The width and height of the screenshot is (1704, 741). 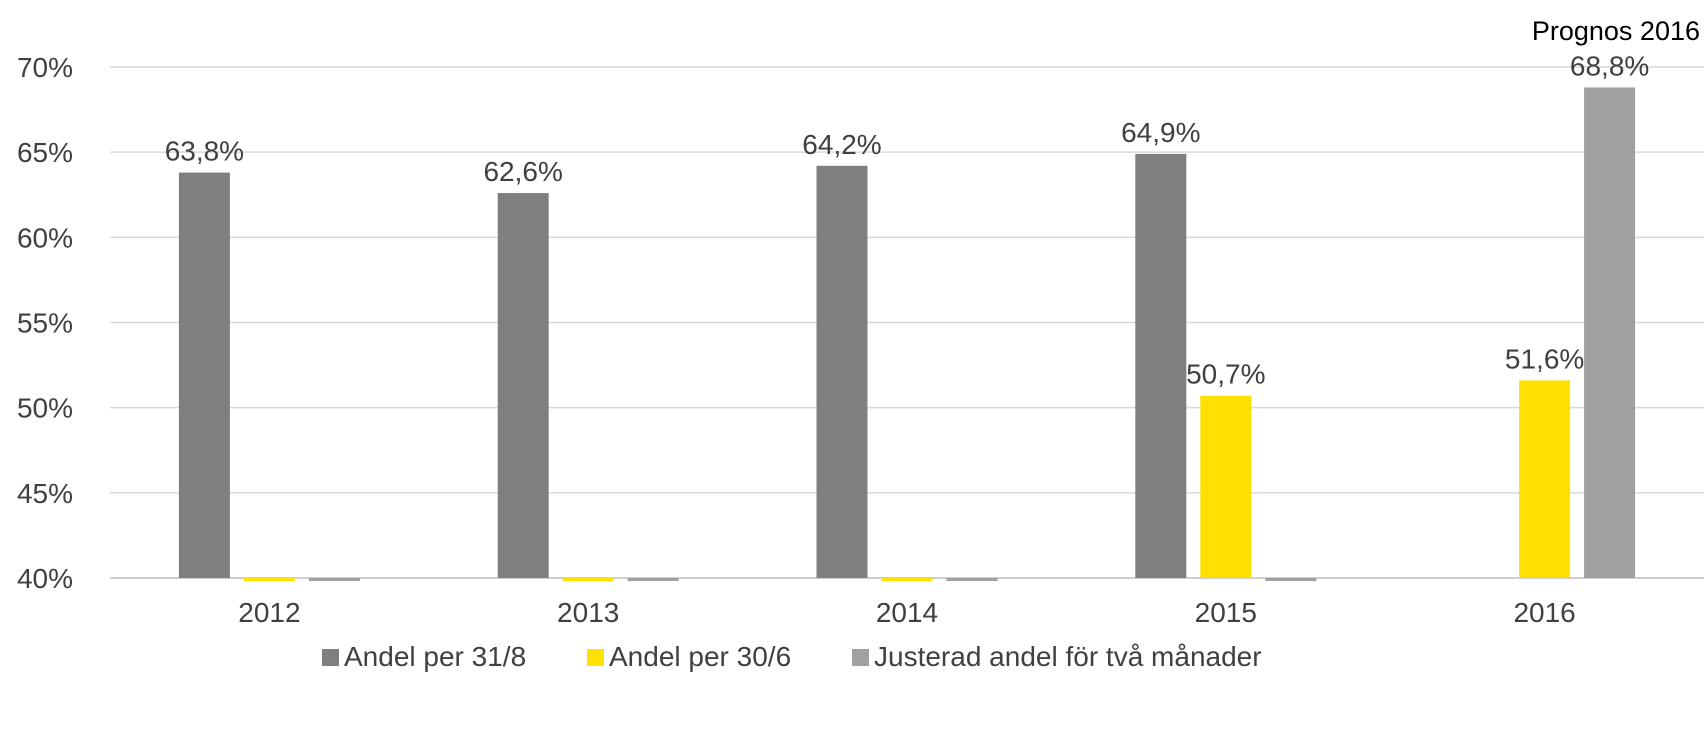 I want to click on x-tick-label: 2015, so click(x=1226, y=612).